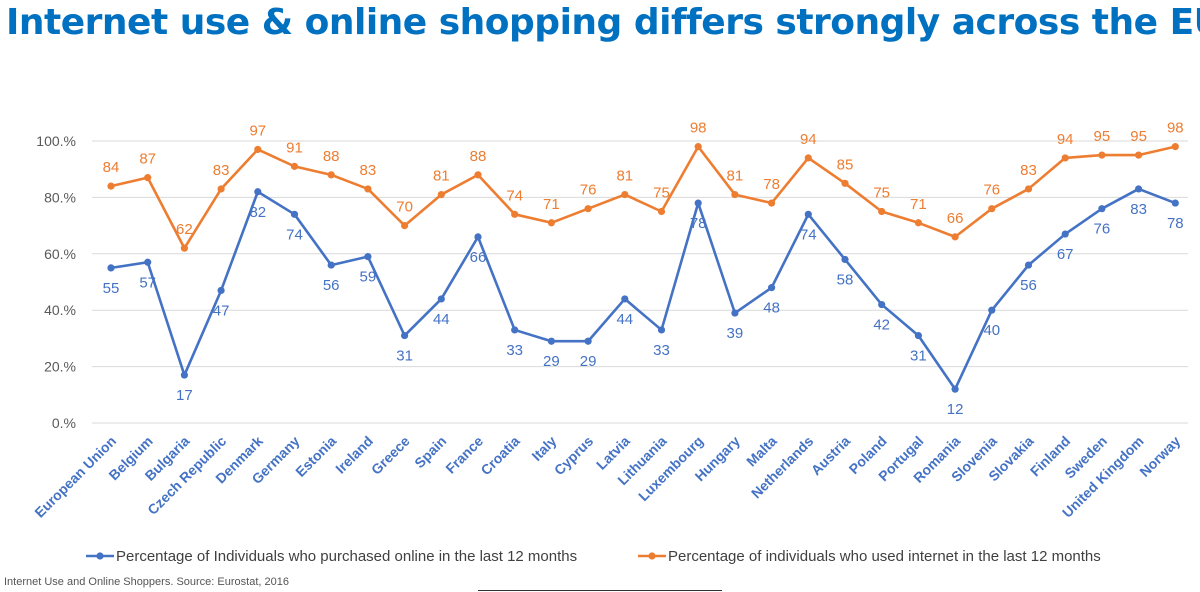 The width and height of the screenshot is (1200, 592). Describe the element at coordinates (831, 456) in the screenshot. I see `x-category-label: Austria` at that location.